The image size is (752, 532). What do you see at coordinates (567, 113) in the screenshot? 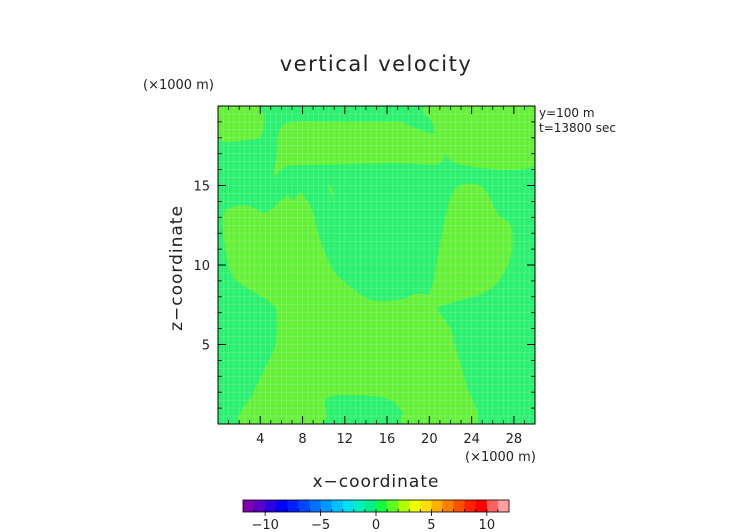
I see `annotation-y-position: y=100 m` at bounding box center [567, 113].